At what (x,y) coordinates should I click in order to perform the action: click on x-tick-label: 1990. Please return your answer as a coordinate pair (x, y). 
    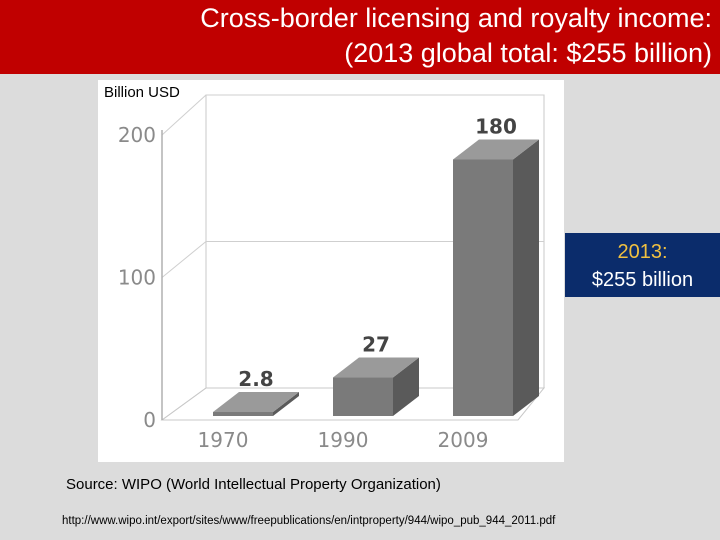
    Looking at the image, I should click on (343, 440).